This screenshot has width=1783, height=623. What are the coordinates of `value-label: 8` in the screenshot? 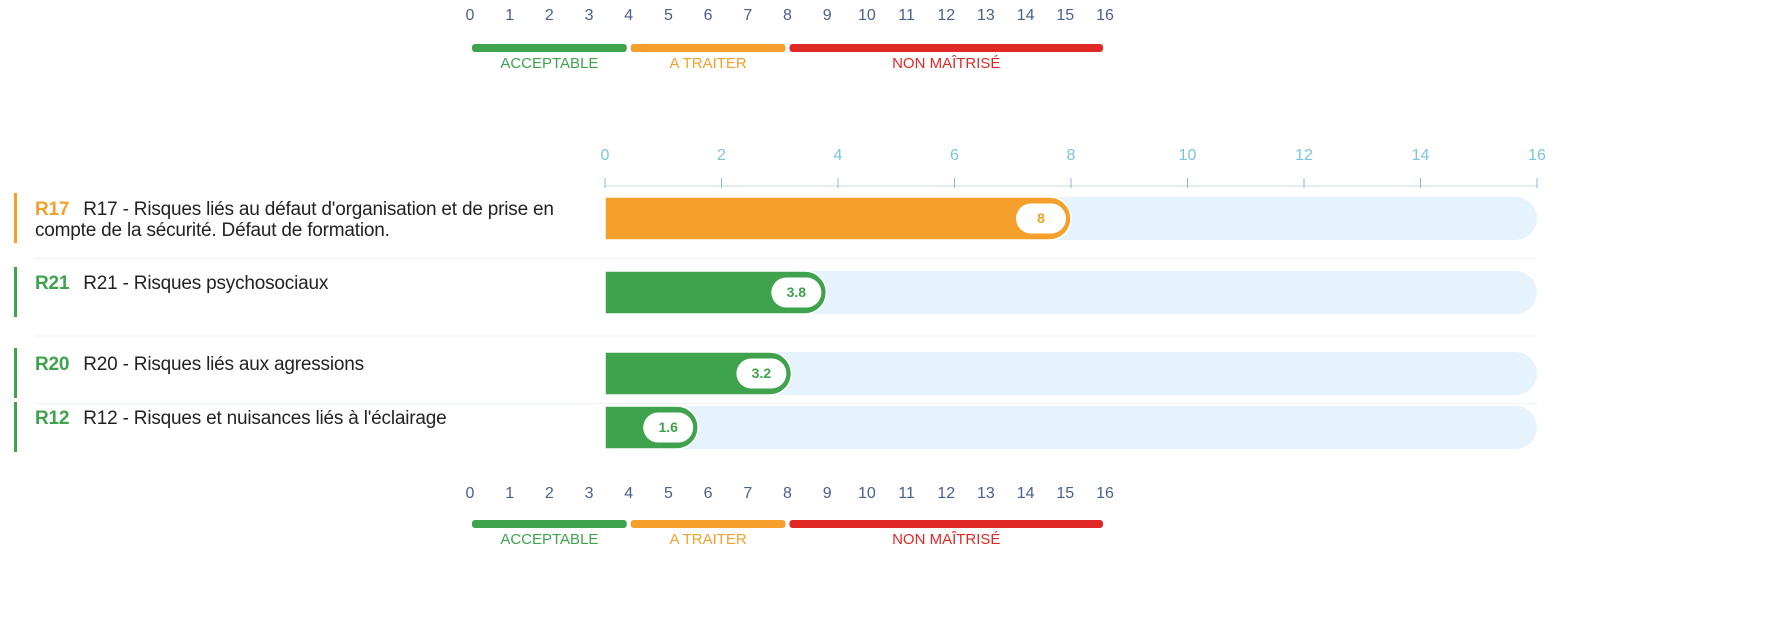 It's located at (1041, 218).